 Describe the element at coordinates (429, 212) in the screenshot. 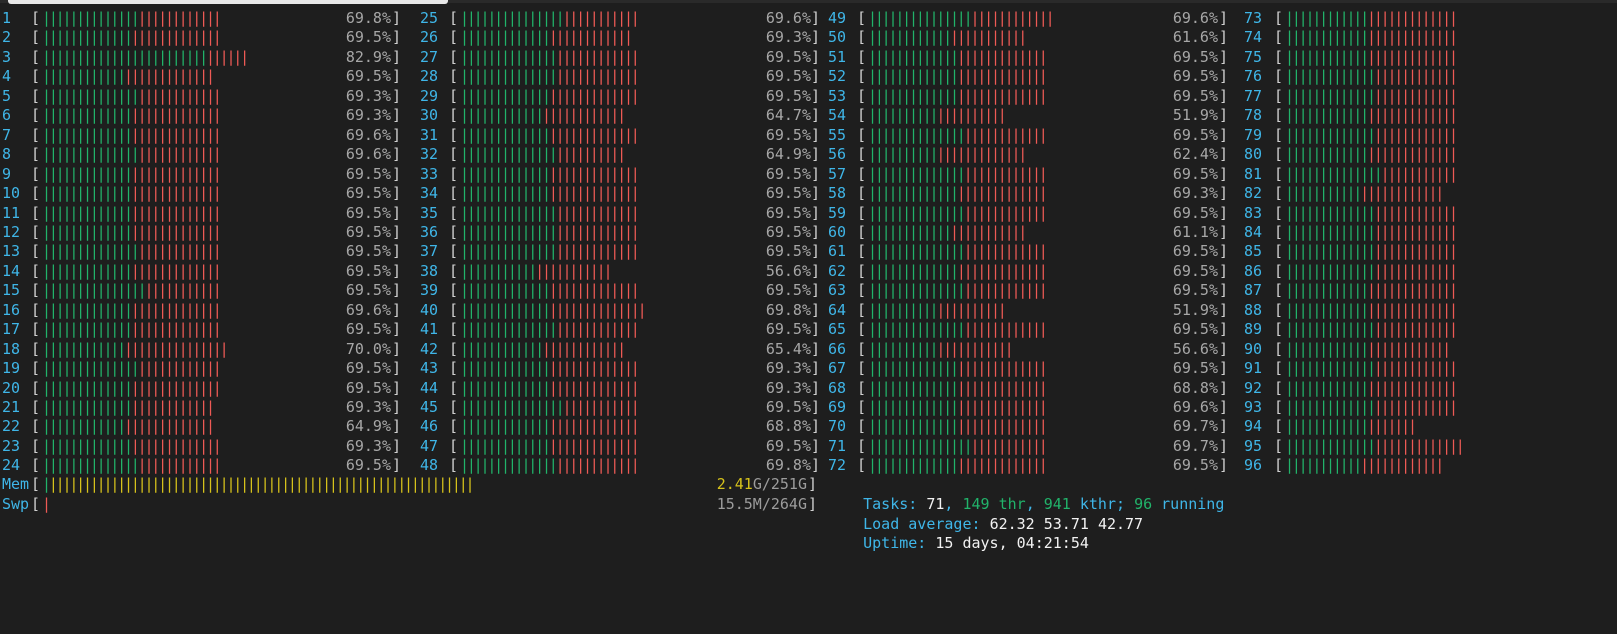

I see `cpu-id: 35` at that location.